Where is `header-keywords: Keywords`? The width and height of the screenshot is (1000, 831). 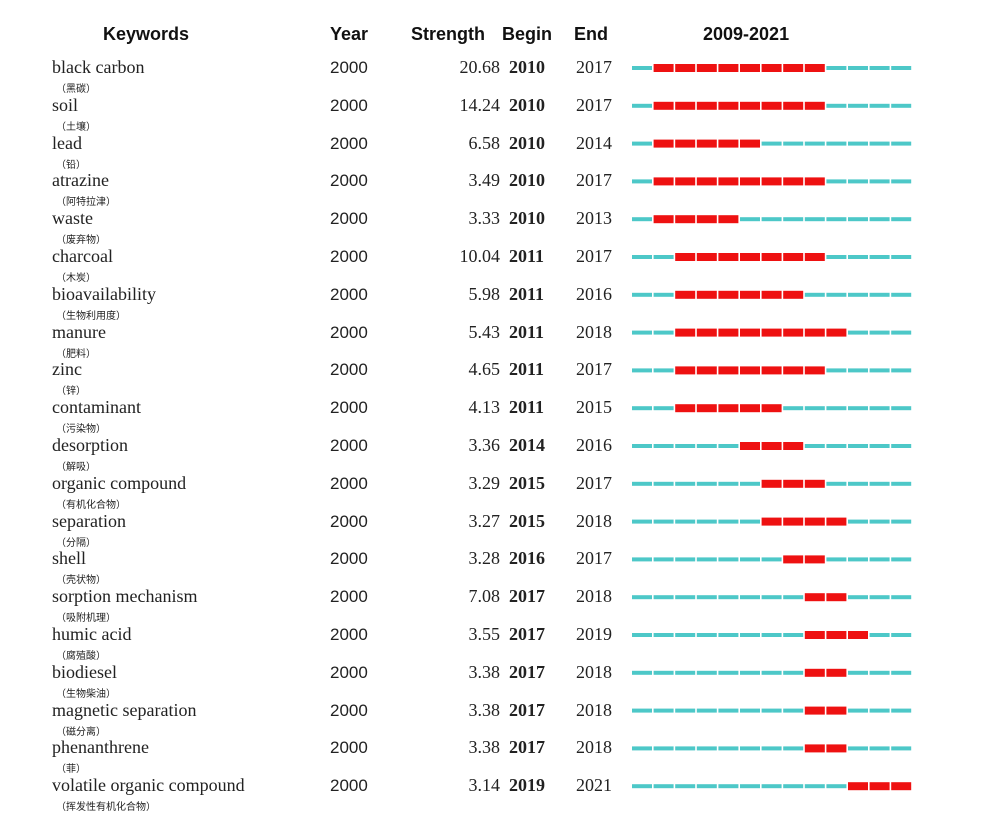 header-keywords: Keywords is located at coordinates (146, 34).